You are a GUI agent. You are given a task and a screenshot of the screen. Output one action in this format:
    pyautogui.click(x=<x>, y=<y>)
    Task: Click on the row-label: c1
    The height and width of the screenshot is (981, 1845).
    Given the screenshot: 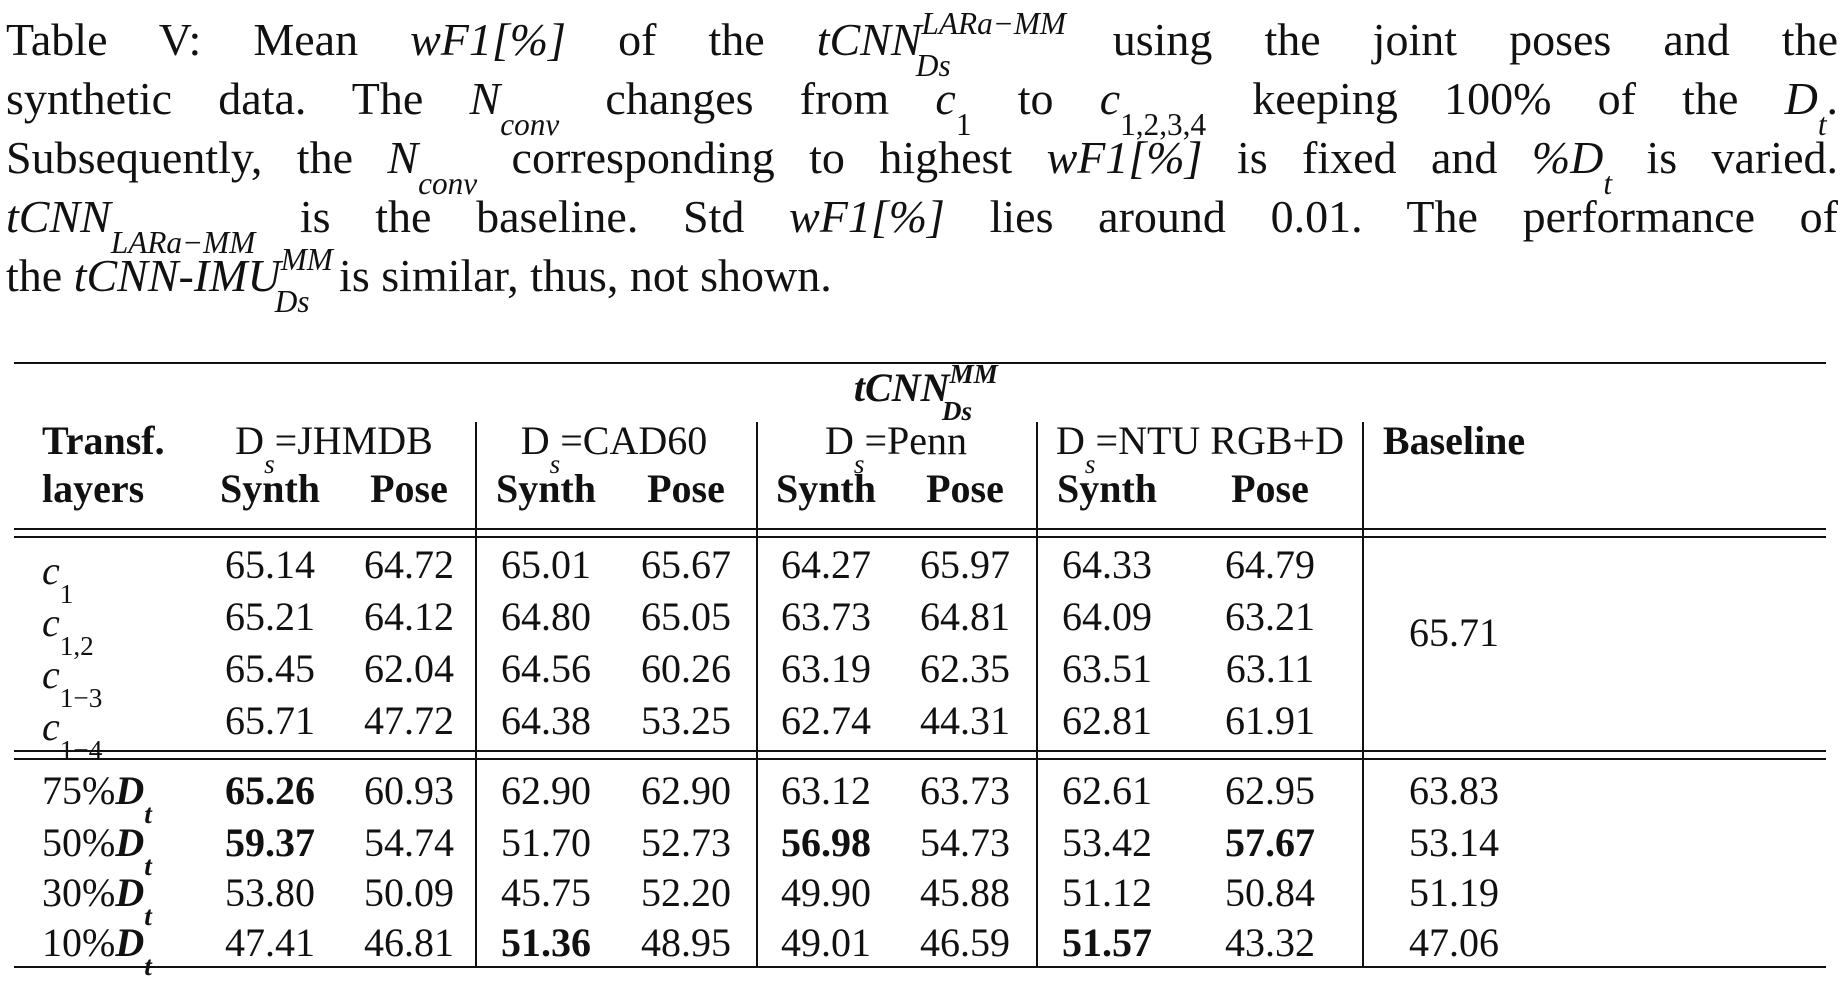 What is the action you would take?
    pyautogui.click(x=57, y=577)
    